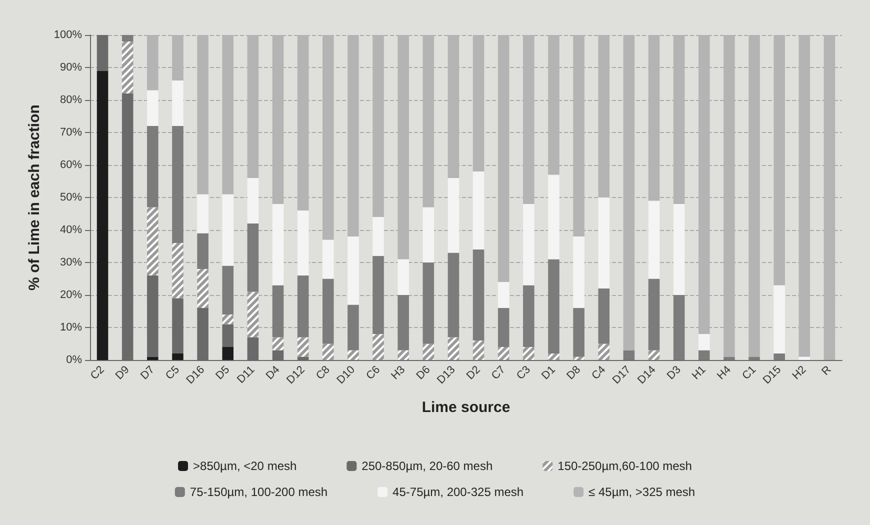  I want to click on x-tick-label: D10, so click(346, 375).